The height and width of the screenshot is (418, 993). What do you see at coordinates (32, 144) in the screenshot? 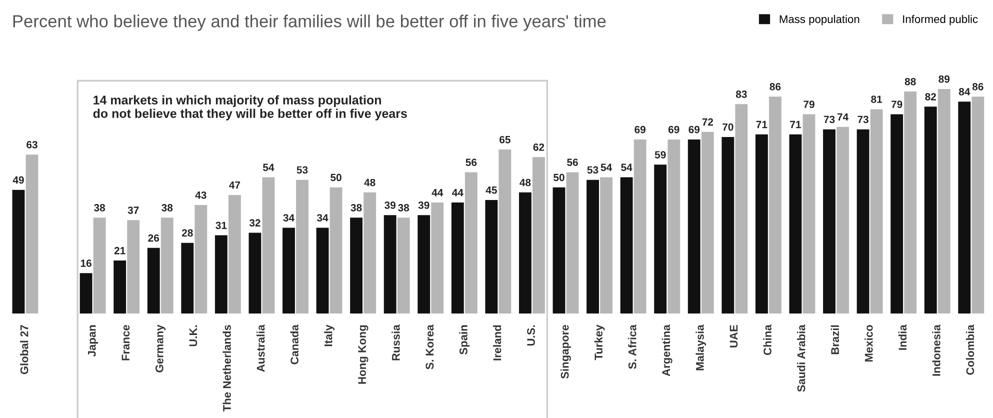
I see `data-label: 63` at bounding box center [32, 144].